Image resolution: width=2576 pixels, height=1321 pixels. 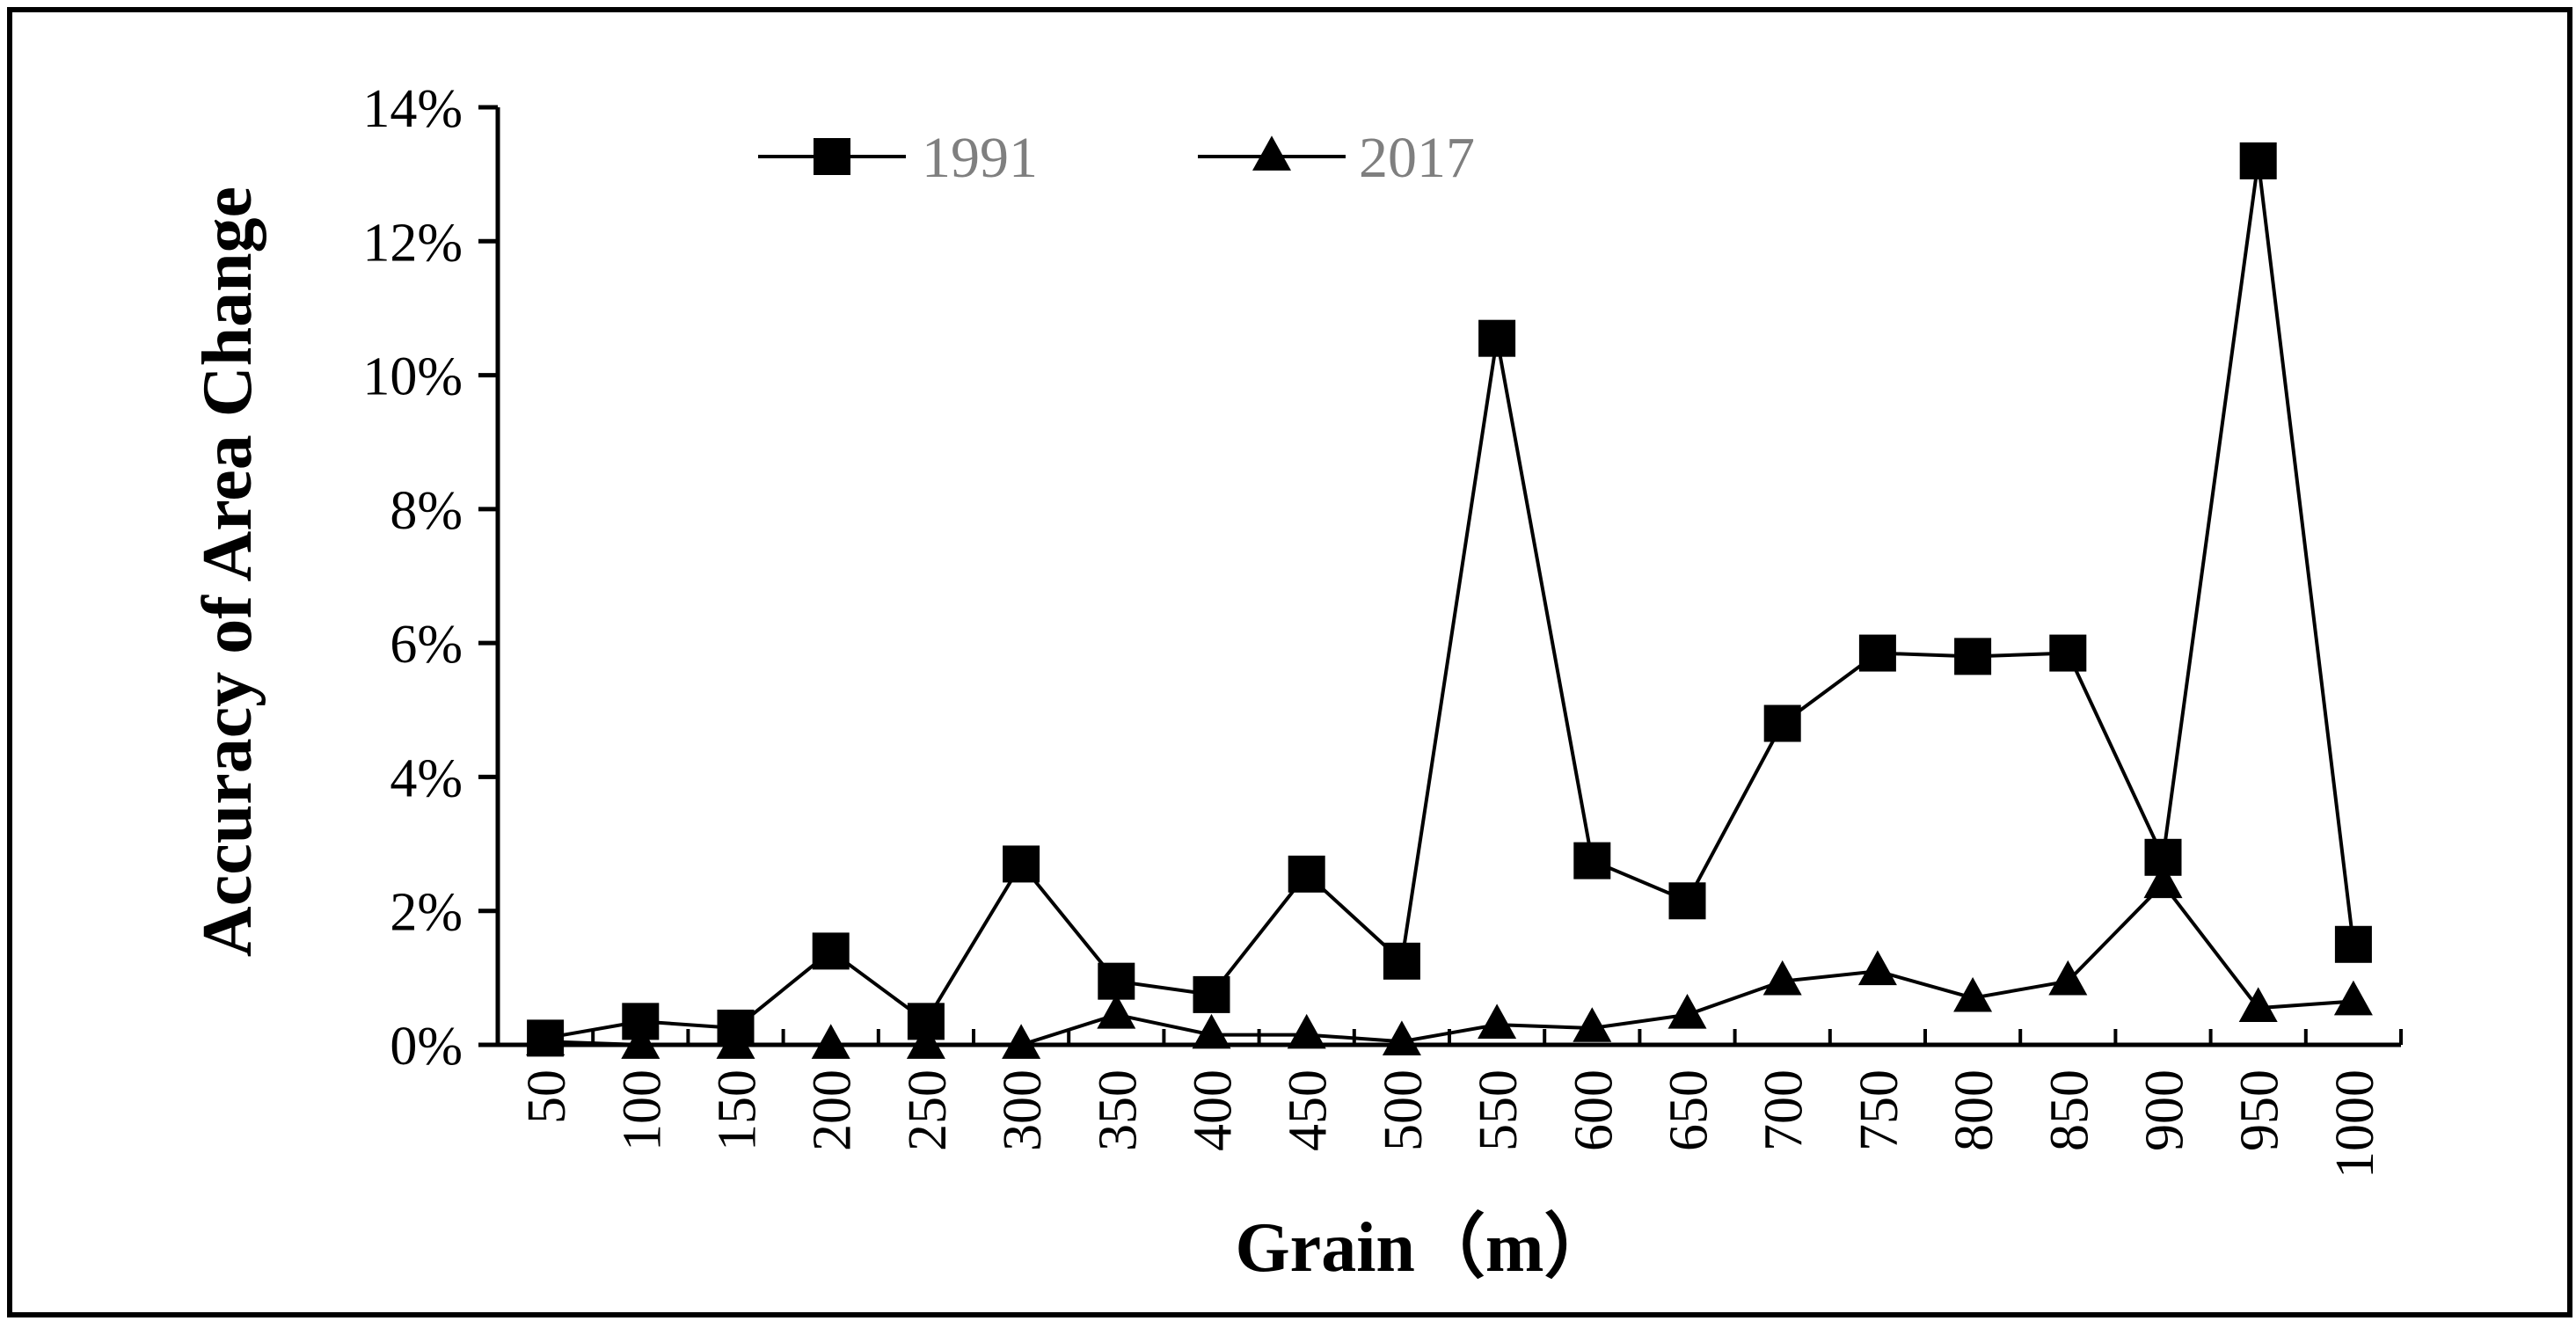 What do you see at coordinates (1879, 1110) in the screenshot?
I see `x-tick-label: 750` at bounding box center [1879, 1110].